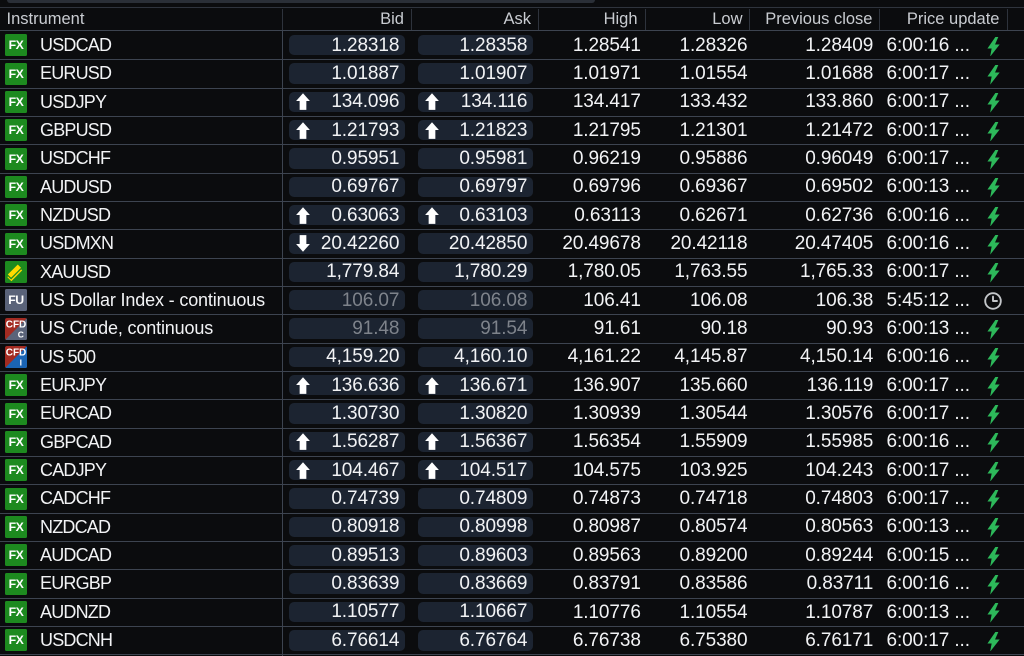 This screenshot has width=1024, height=656. What do you see at coordinates (21, 362) in the screenshot?
I see `svg-text: I` at bounding box center [21, 362].